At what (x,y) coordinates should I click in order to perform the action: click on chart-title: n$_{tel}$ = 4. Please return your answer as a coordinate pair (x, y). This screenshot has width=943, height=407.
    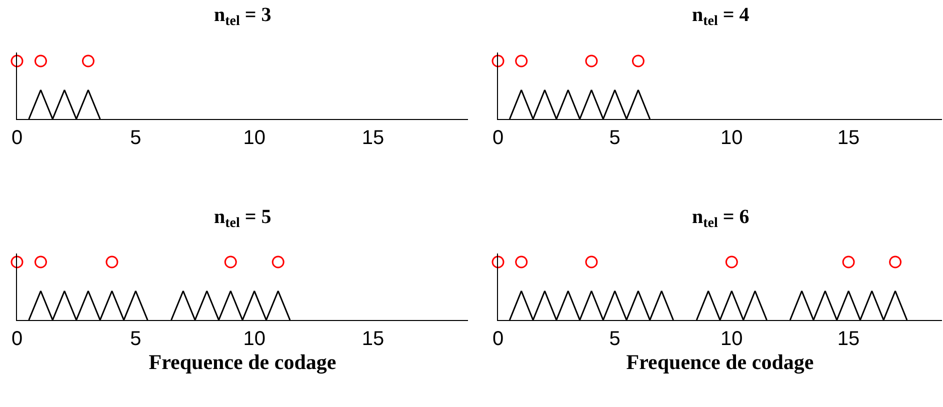
    Looking at the image, I should click on (721, 17).